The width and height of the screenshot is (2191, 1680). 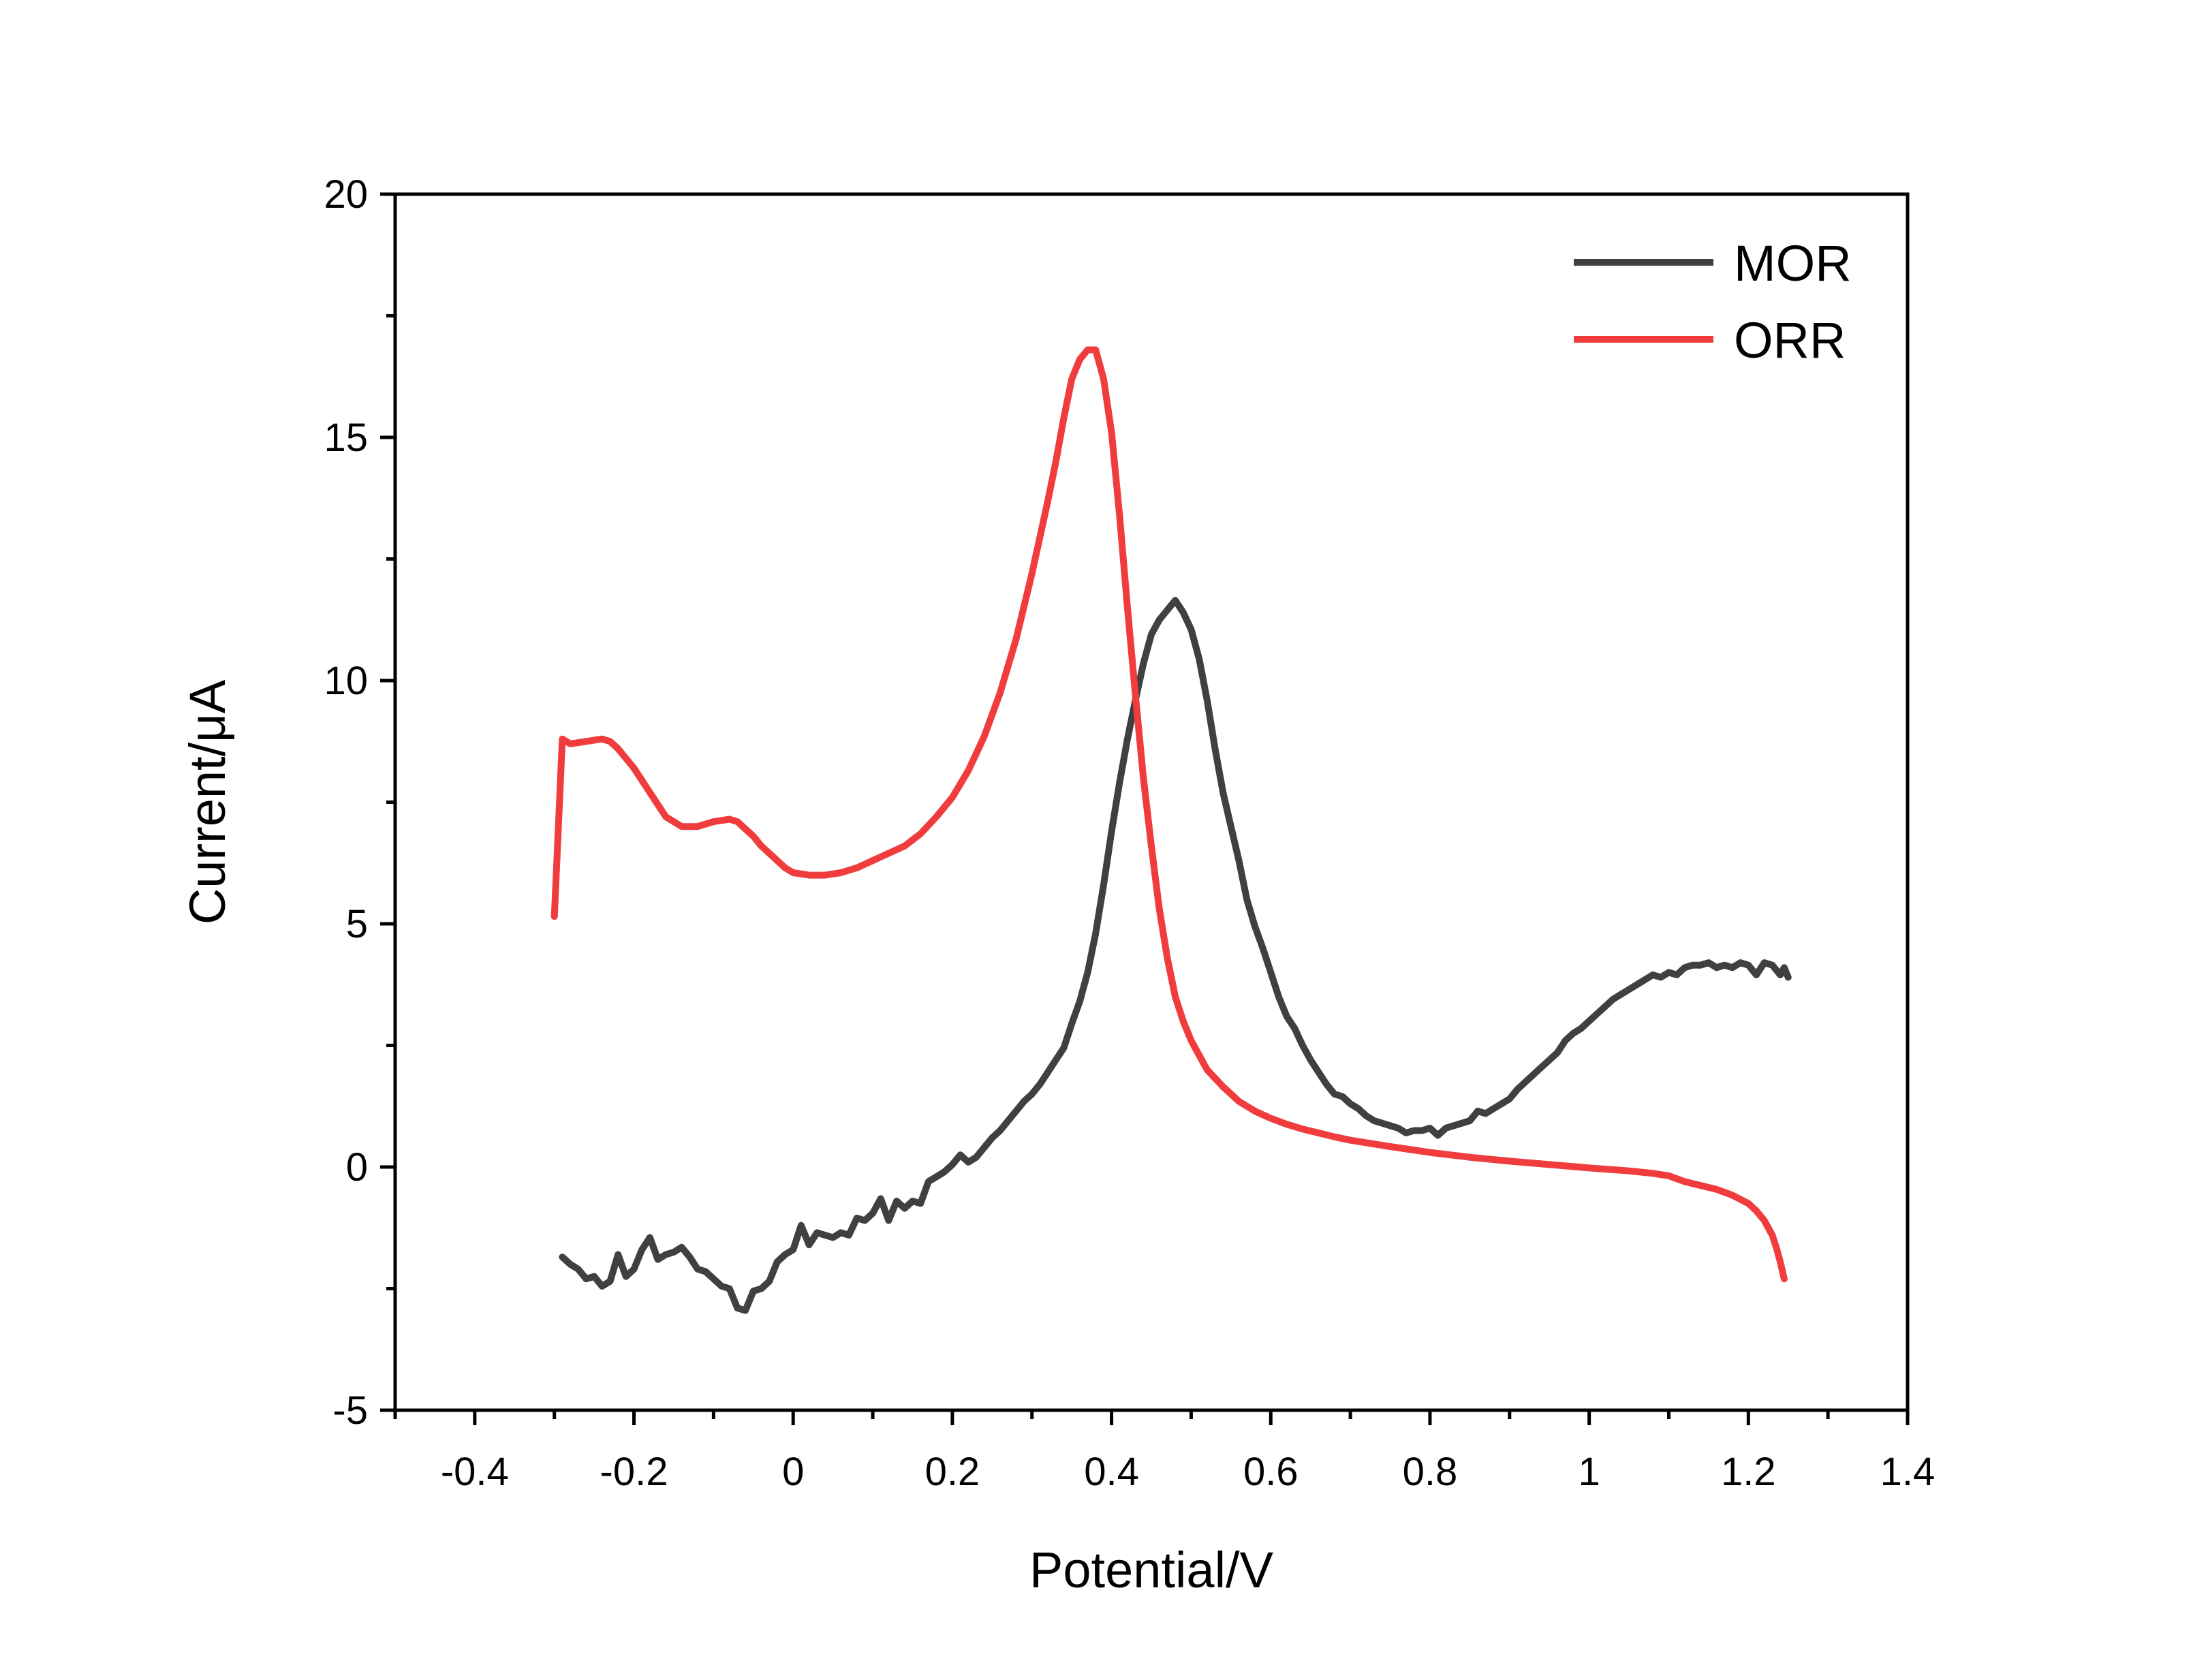 I want to click on x-tick-label: 0.6, so click(x=1271, y=1472).